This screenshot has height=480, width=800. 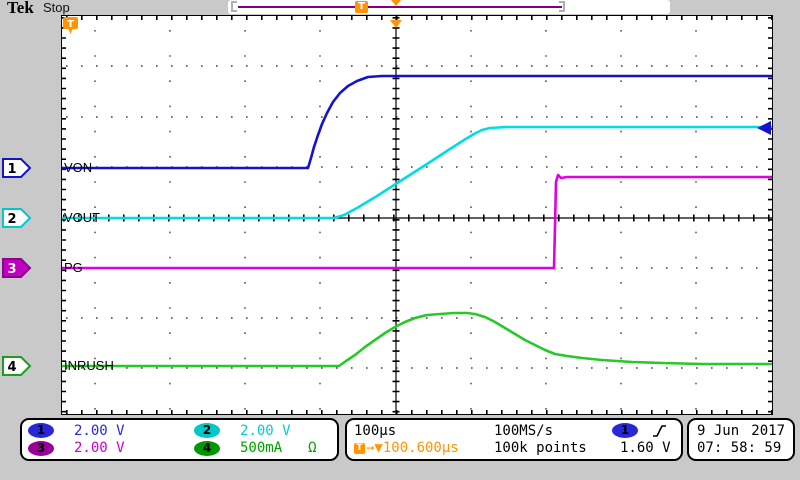 What do you see at coordinates (312, 448) in the screenshot?
I see `channel4-coupling-ohm: Ω` at bounding box center [312, 448].